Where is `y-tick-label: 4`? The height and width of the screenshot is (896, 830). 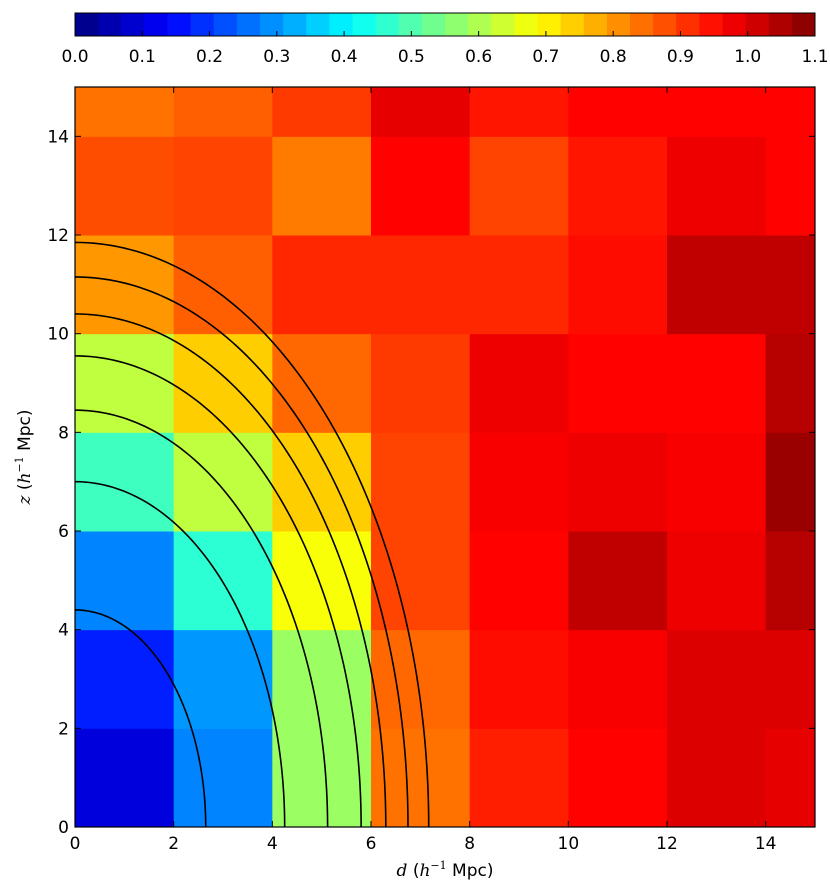 y-tick-label: 4 is located at coordinates (63, 631).